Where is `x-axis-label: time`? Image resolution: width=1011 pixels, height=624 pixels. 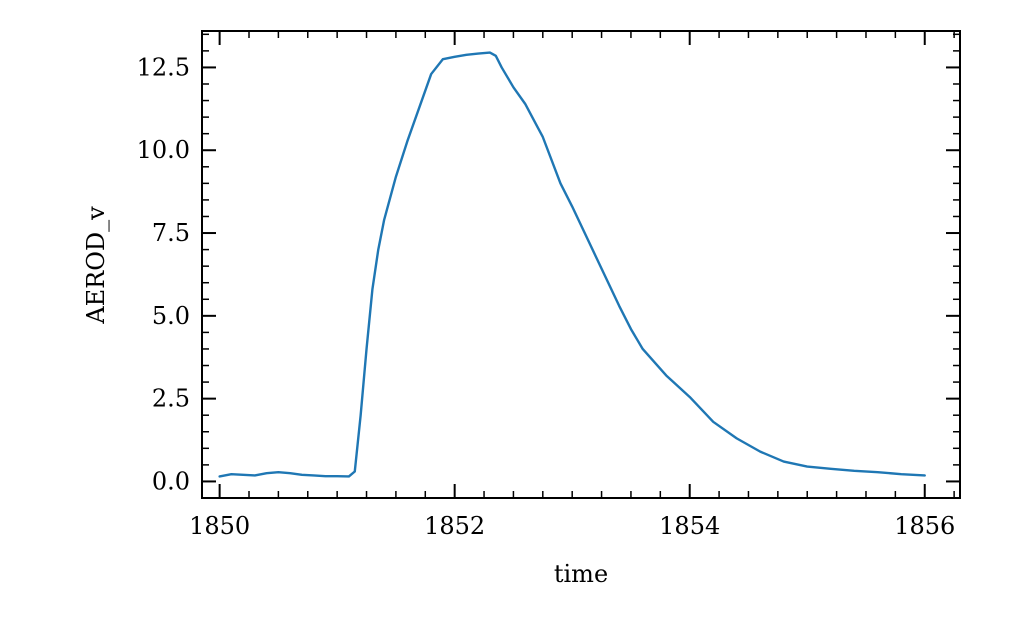 x-axis-label: time is located at coordinates (581, 574).